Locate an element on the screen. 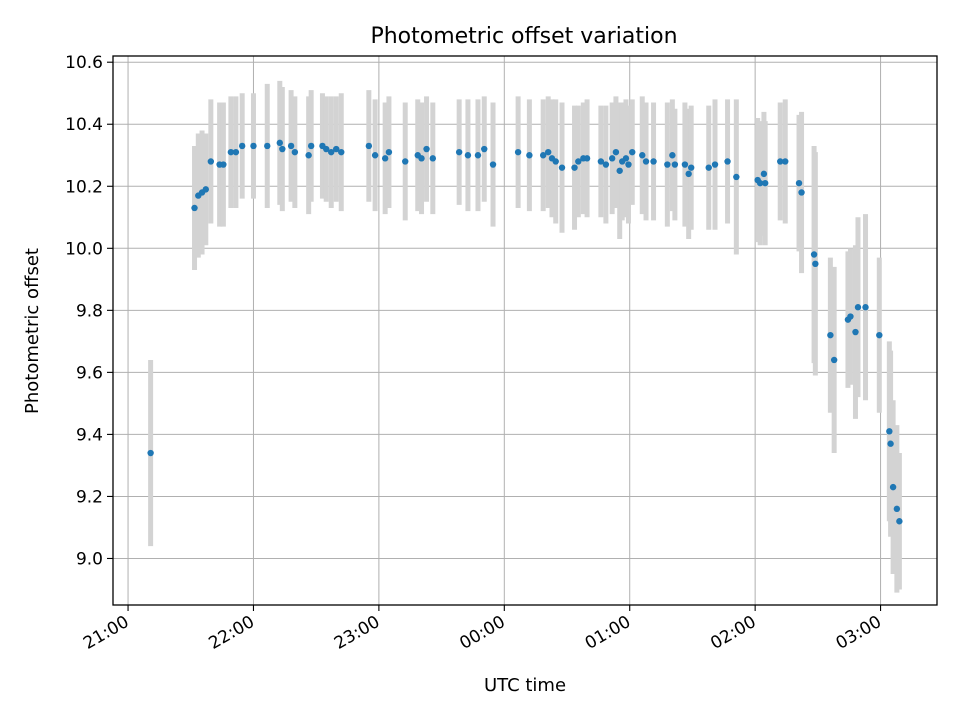 The image size is (960, 720). x-tick-label: 01:00 is located at coordinates (608, 633).